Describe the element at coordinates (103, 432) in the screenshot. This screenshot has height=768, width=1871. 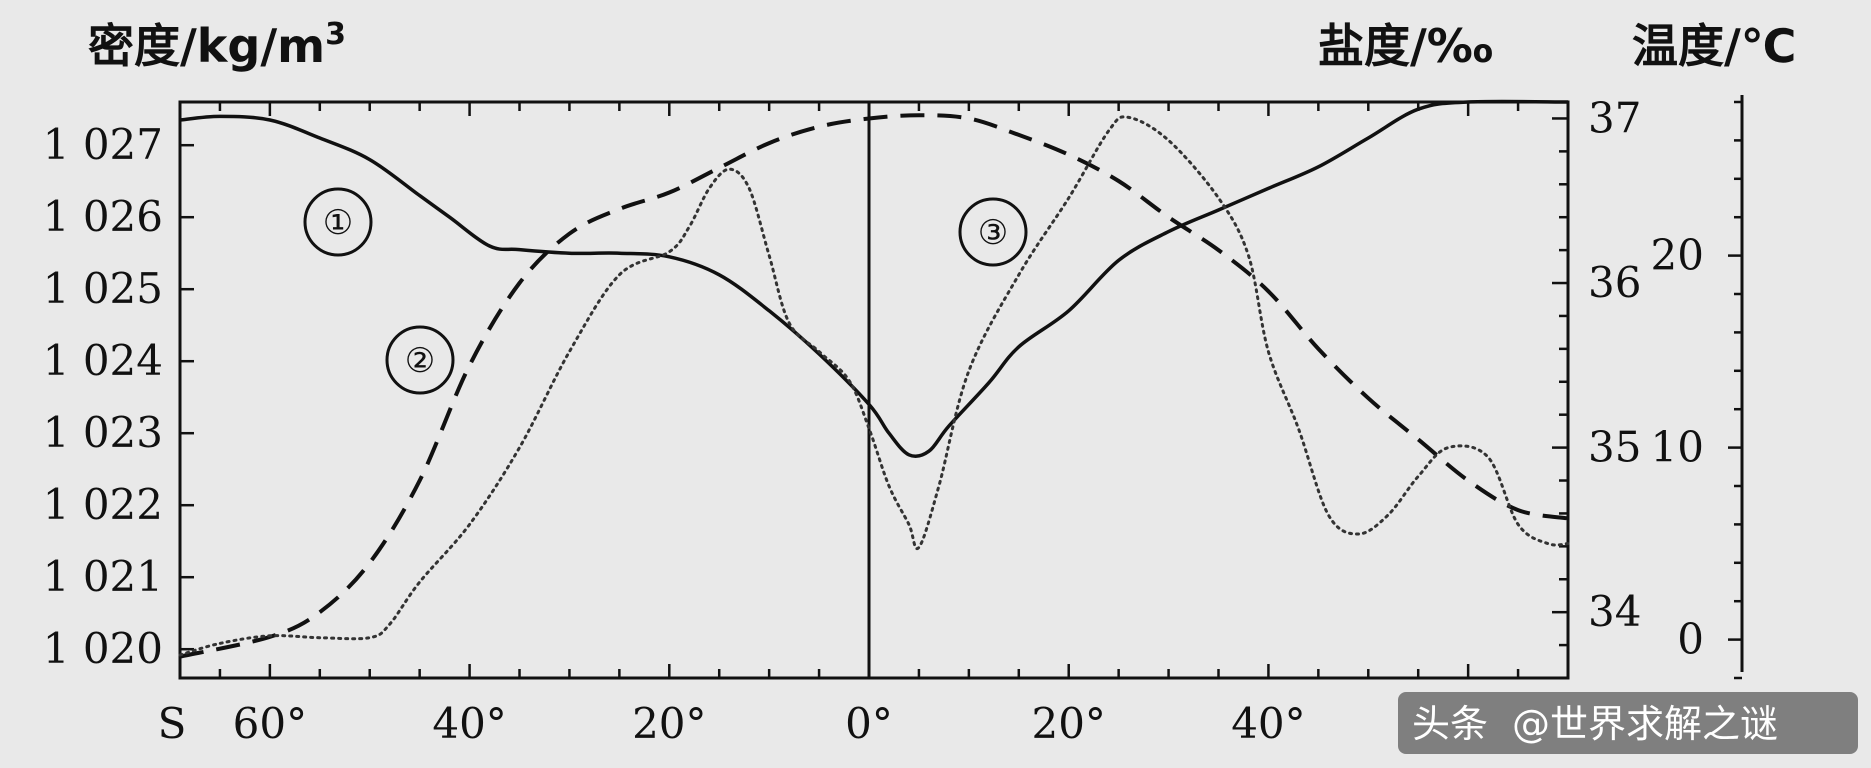
I see `density-tick-label: 1 023` at that location.